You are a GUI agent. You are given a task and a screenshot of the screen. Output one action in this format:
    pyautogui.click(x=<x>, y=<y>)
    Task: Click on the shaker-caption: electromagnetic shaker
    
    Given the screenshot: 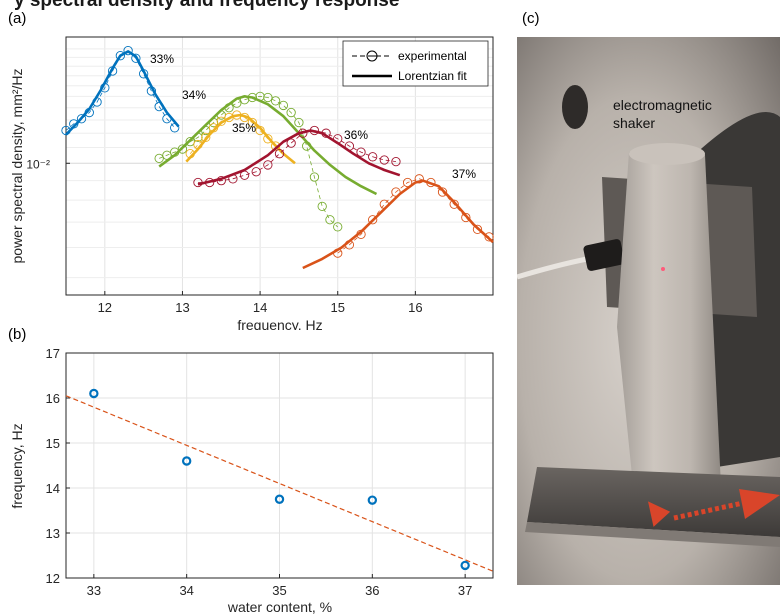 What is the action you would take?
    pyautogui.click(x=662, y=114)
    